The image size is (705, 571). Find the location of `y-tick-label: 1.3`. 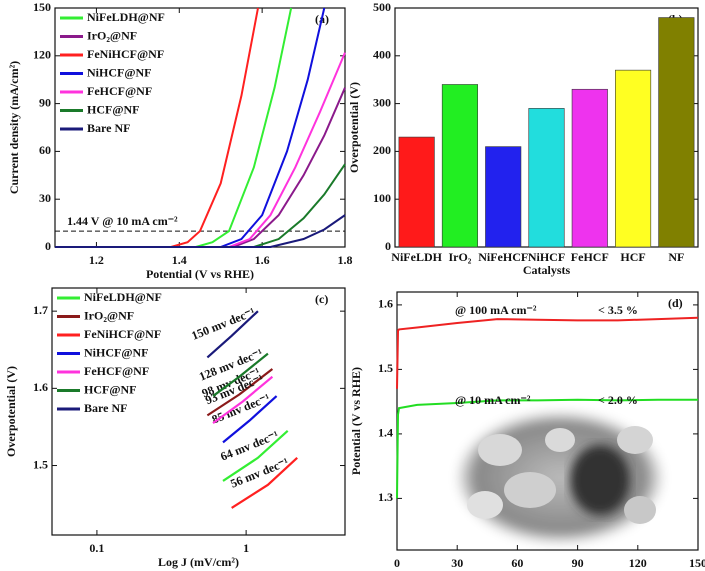

y-tick-label: 1.3 is located at coordinates (385, 497).